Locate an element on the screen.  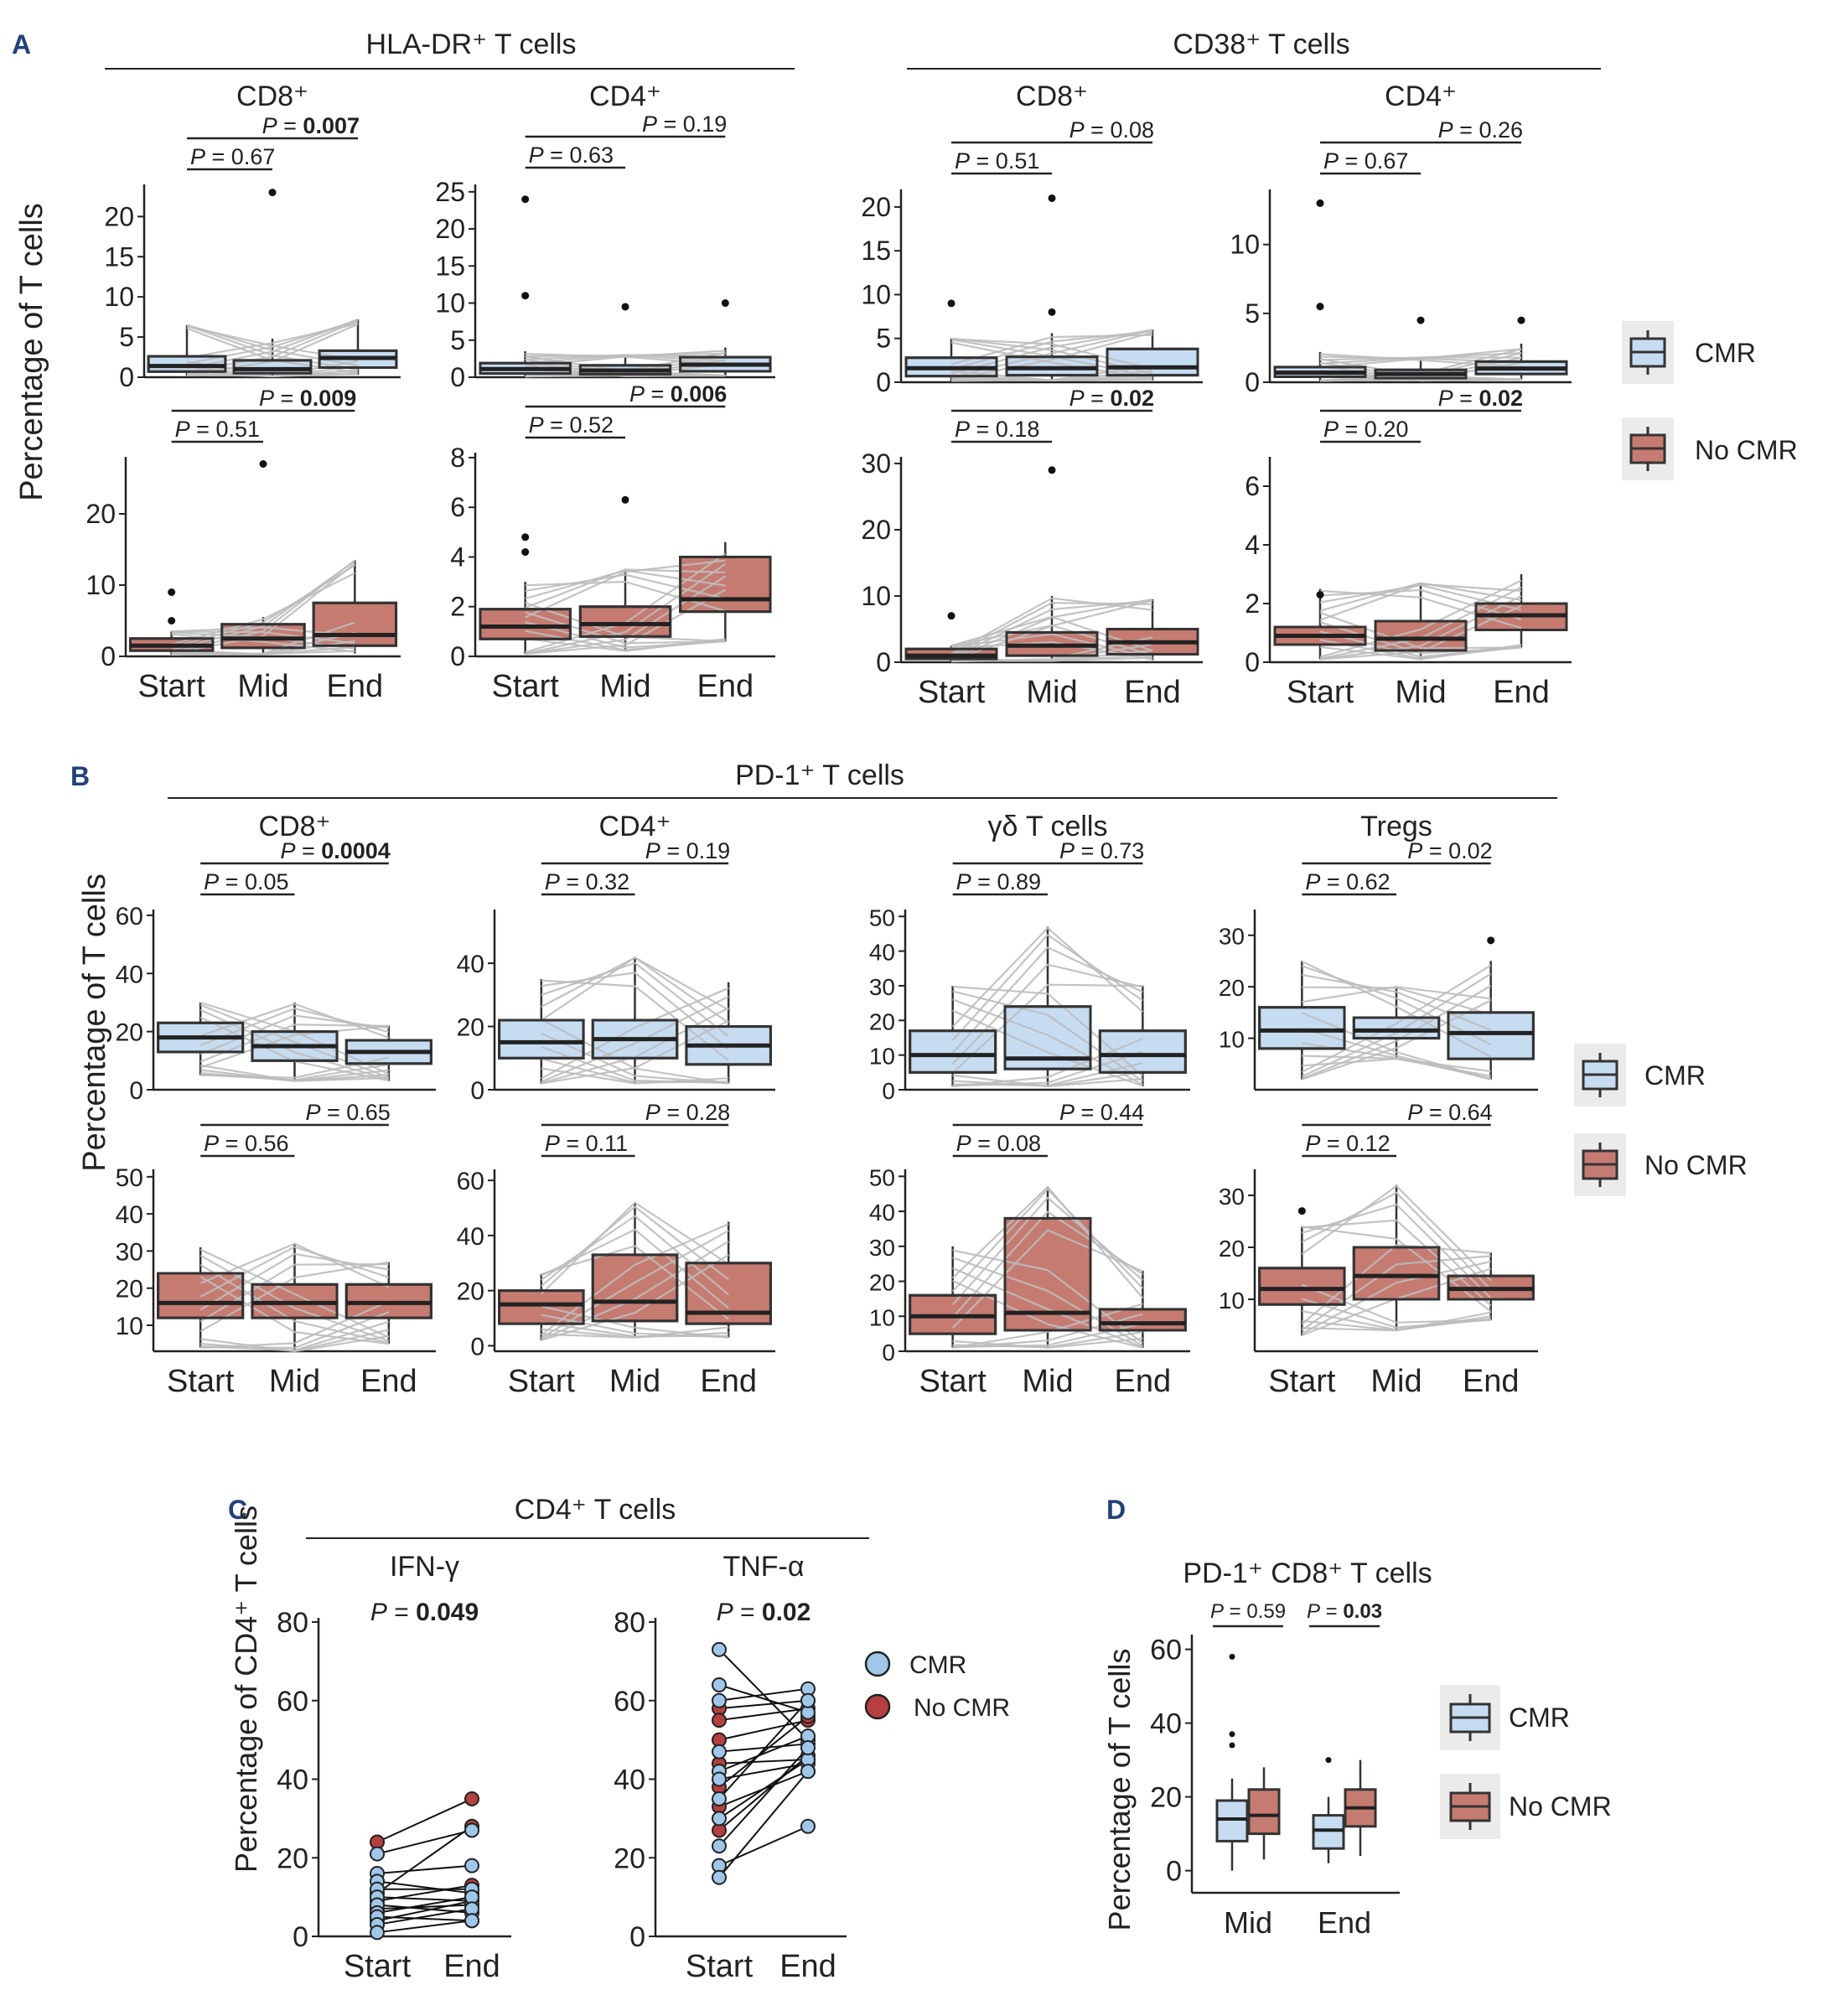
y-tick-label: 50 is located at coordinates (882, 917).